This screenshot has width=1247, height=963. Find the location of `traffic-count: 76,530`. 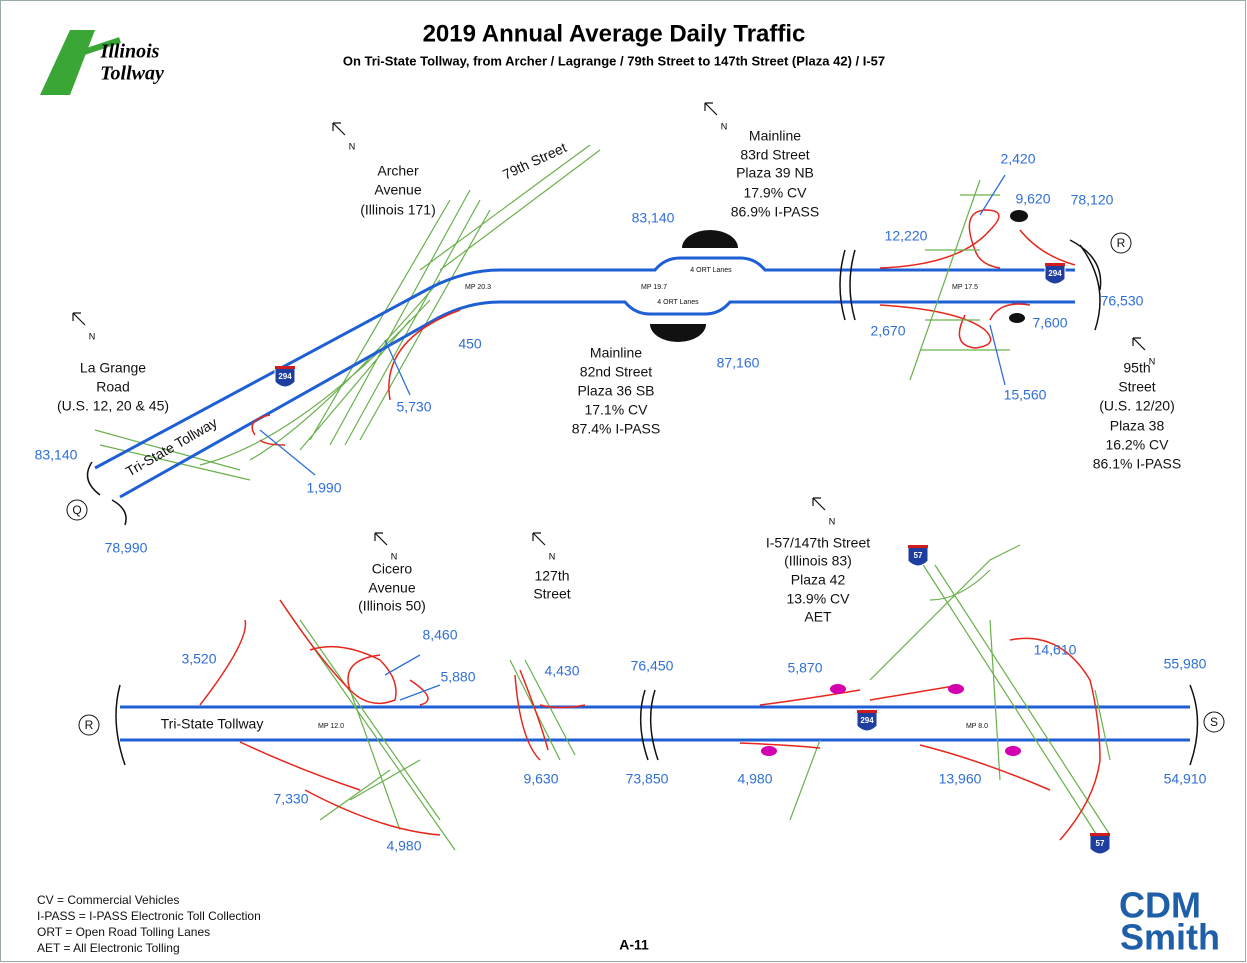

traffic-count: 76,530 is located at coordinates (1122, 301).